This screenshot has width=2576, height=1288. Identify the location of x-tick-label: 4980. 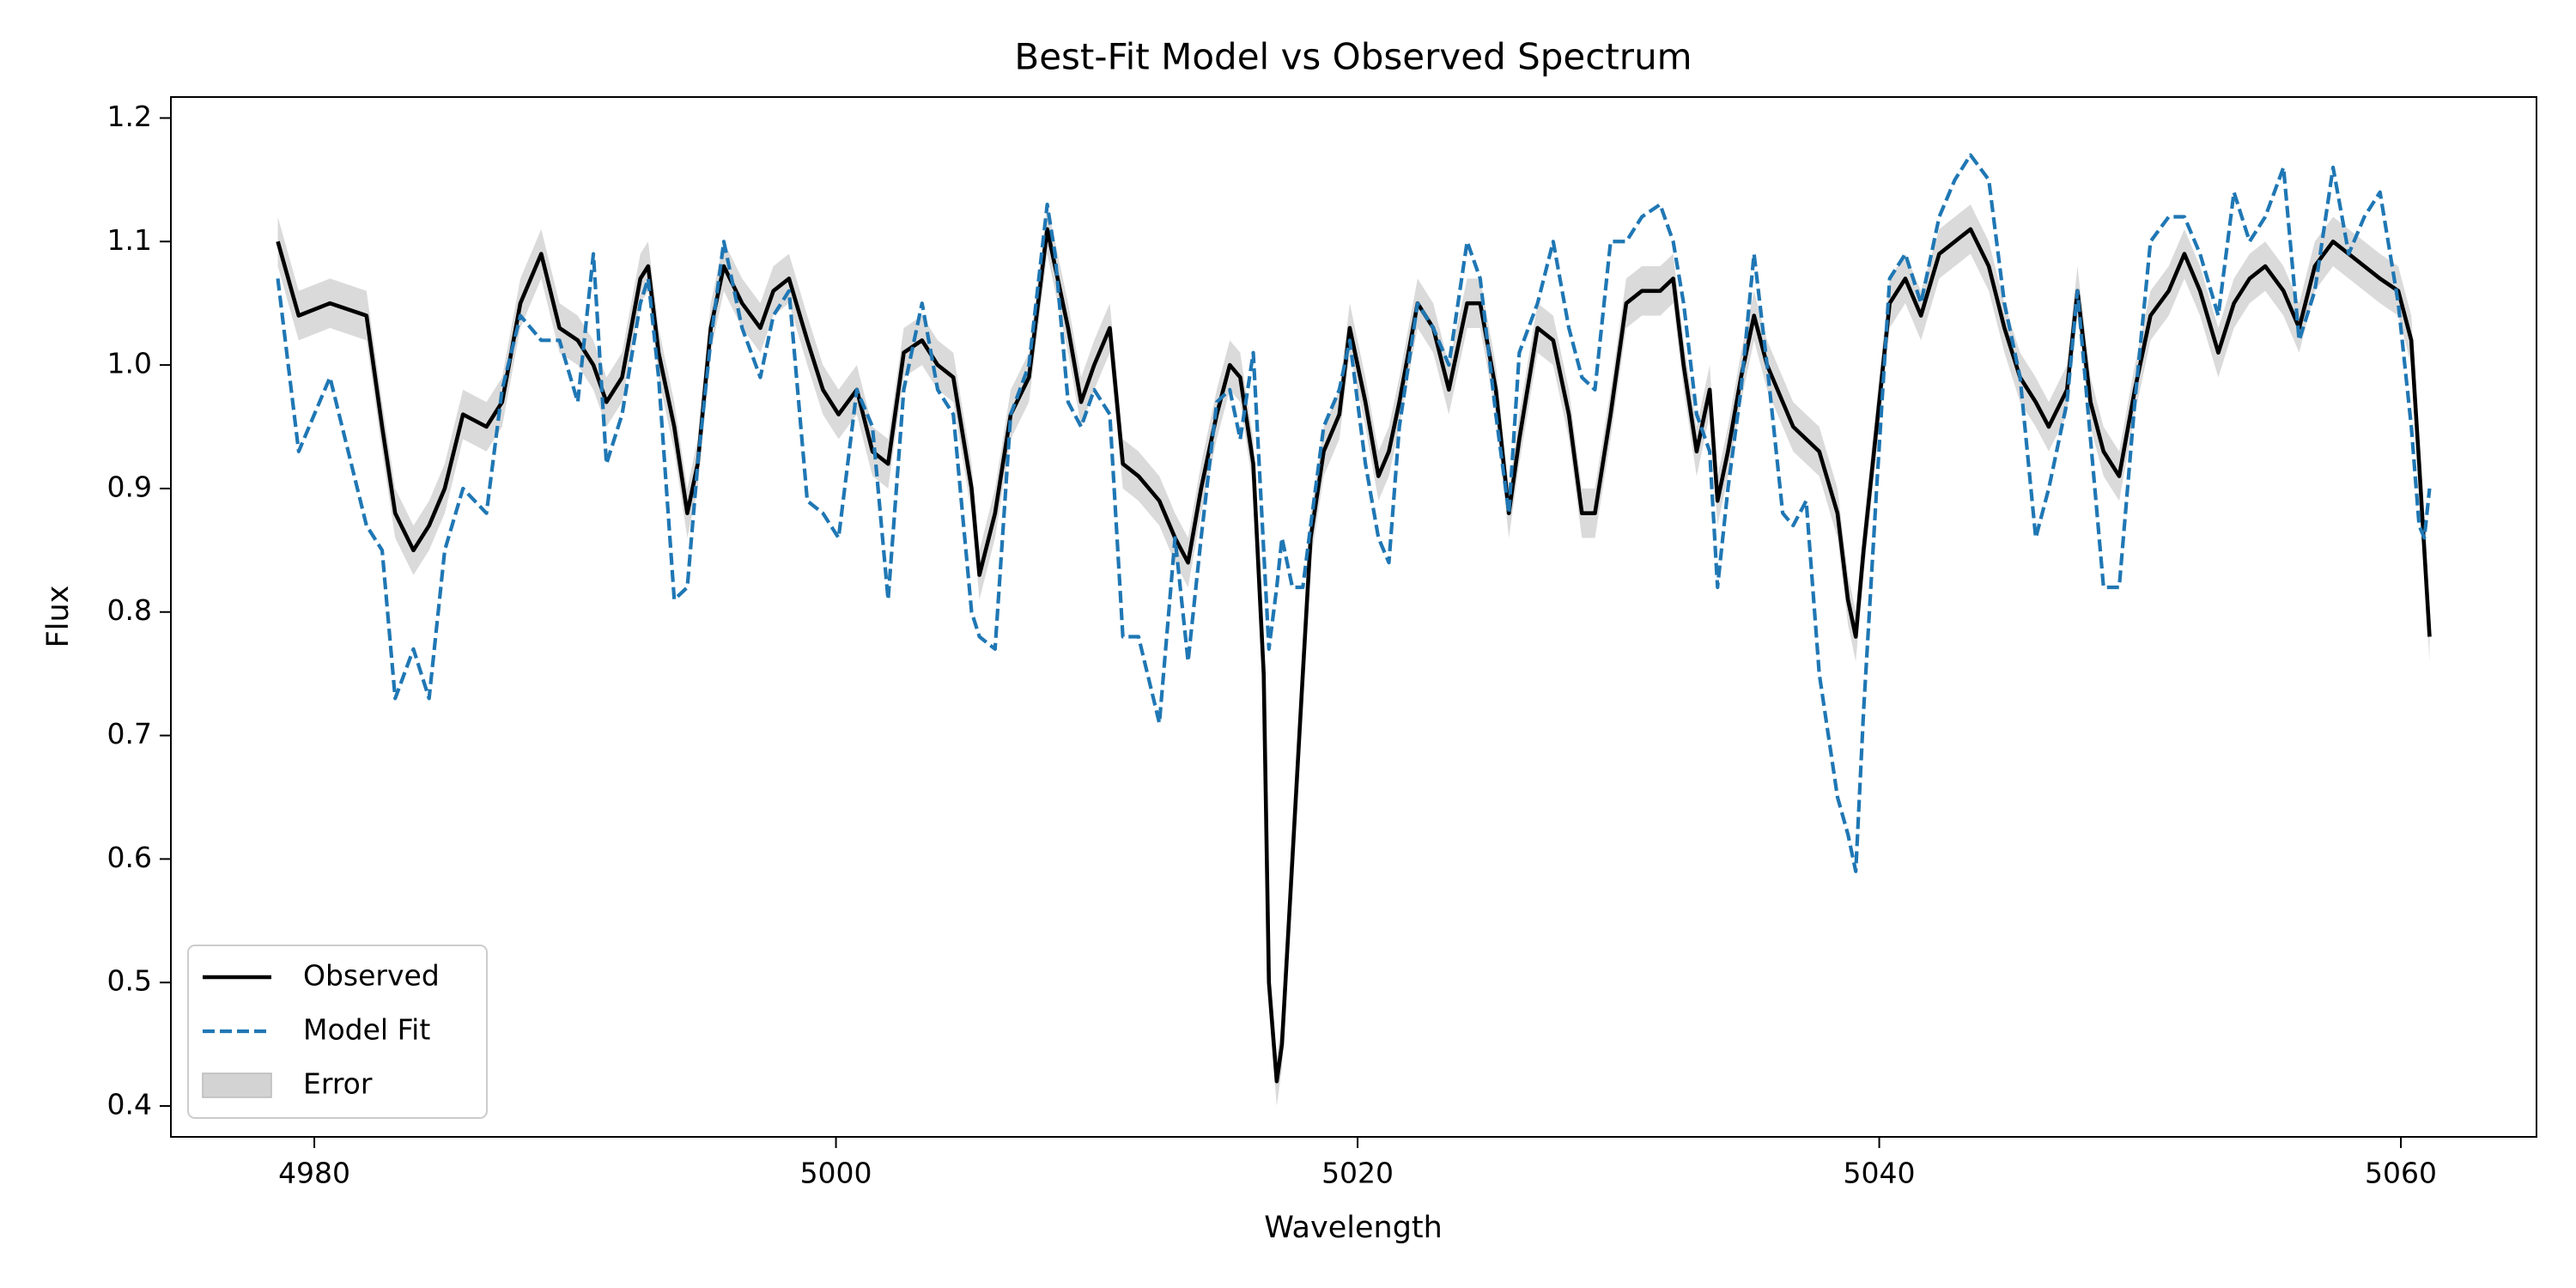
(314, 1173).